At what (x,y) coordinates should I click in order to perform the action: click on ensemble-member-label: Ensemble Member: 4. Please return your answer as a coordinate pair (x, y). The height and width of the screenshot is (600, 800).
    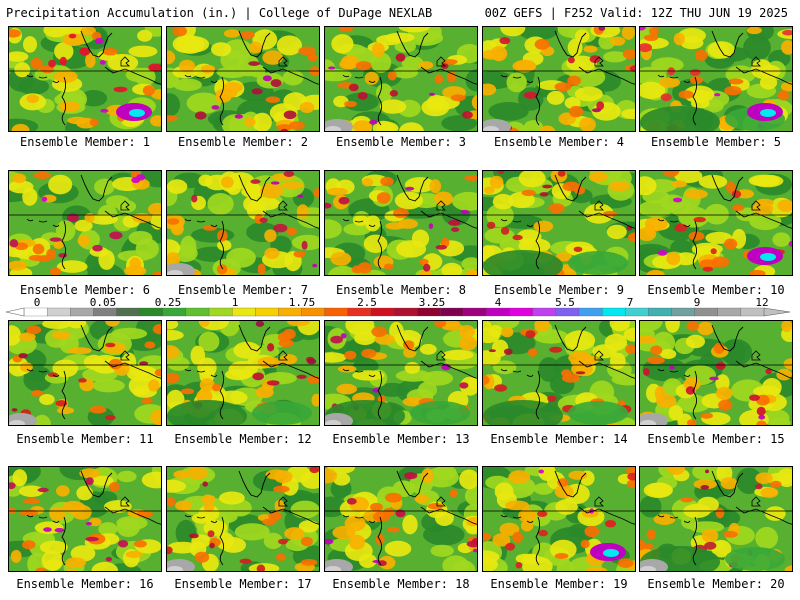
    Looking at the image, I should click on (559, 142).